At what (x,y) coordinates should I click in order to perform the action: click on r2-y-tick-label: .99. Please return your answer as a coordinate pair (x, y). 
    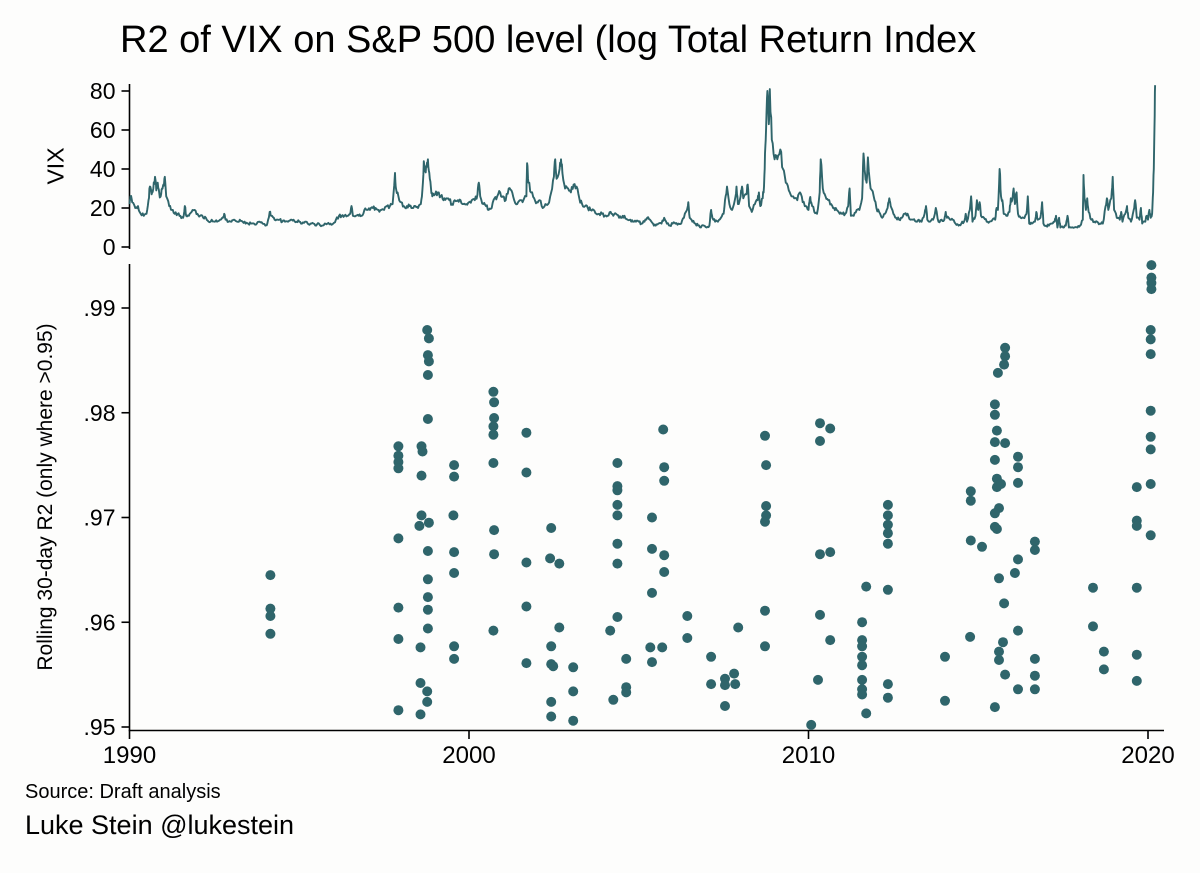
    Looking at the image, I should click on (100, 308).